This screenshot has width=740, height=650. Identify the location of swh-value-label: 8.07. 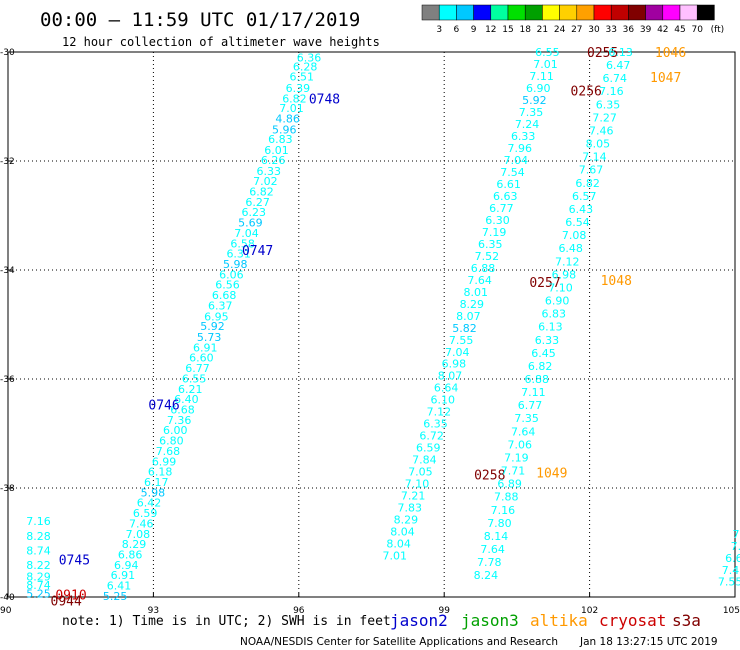
(450, 376).